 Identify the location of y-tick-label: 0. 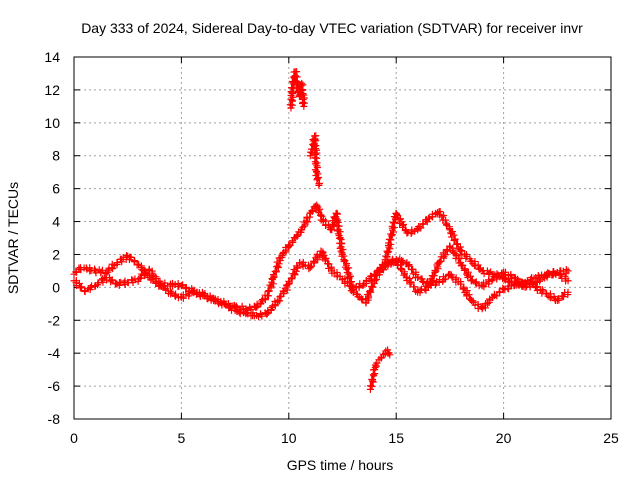
(56, 287).